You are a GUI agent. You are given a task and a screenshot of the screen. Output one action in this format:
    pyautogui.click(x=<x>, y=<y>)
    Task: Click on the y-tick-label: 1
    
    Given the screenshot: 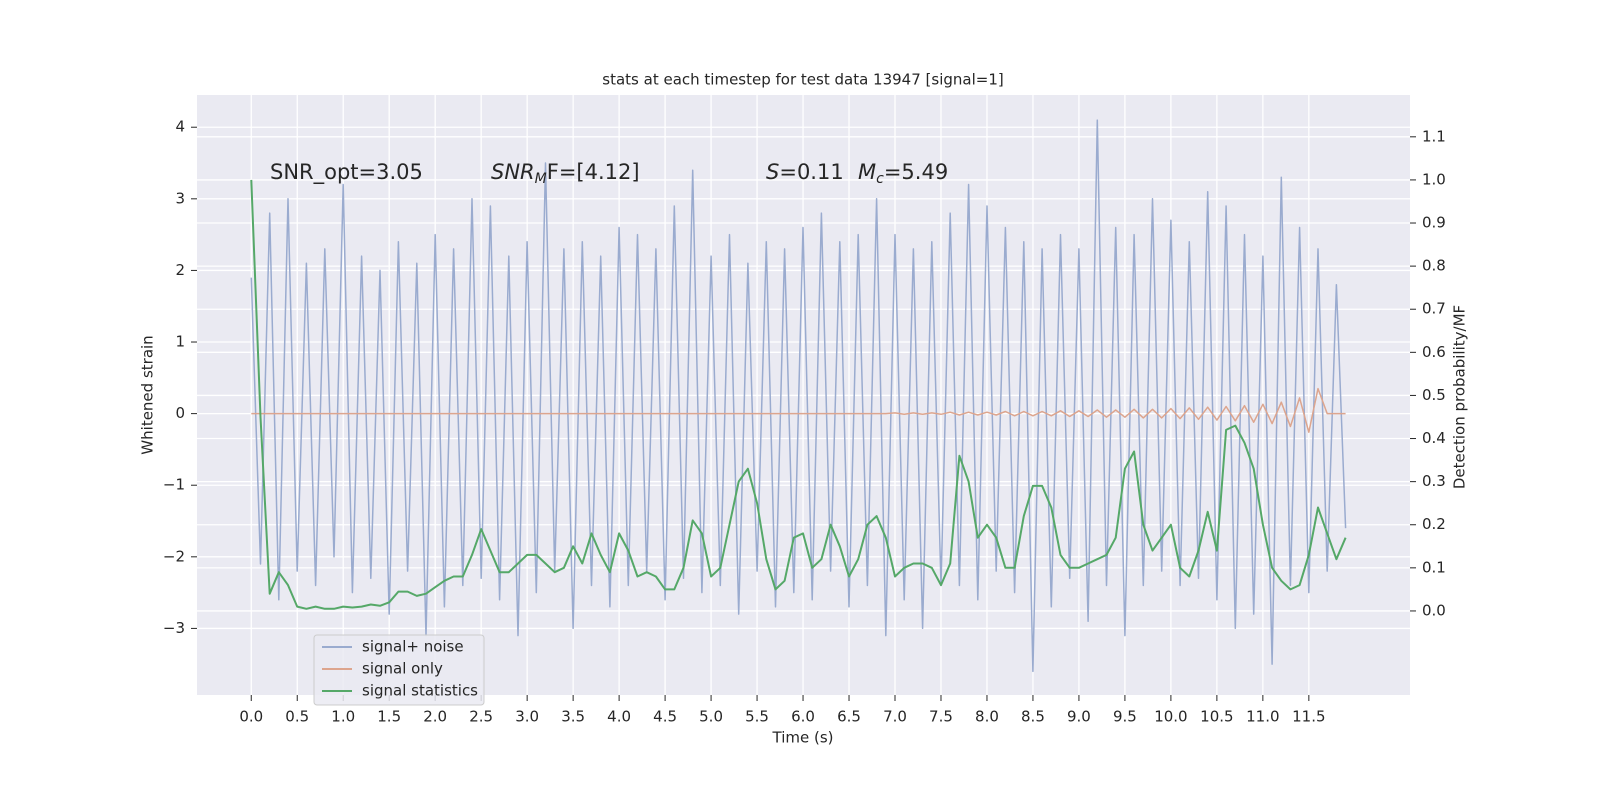 What is the action you would take?
    pyautogui.click(x=180, y=342)
    